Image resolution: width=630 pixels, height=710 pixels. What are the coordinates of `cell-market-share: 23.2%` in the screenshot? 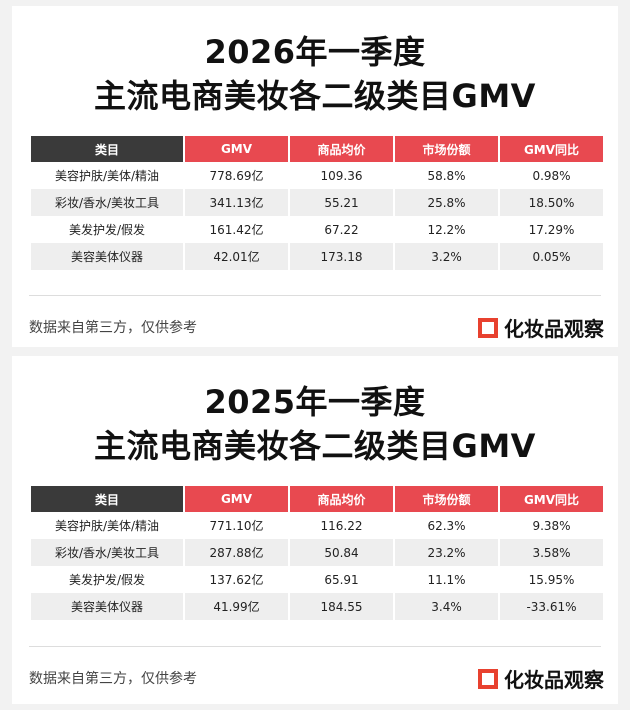 It's located at (446, 552).